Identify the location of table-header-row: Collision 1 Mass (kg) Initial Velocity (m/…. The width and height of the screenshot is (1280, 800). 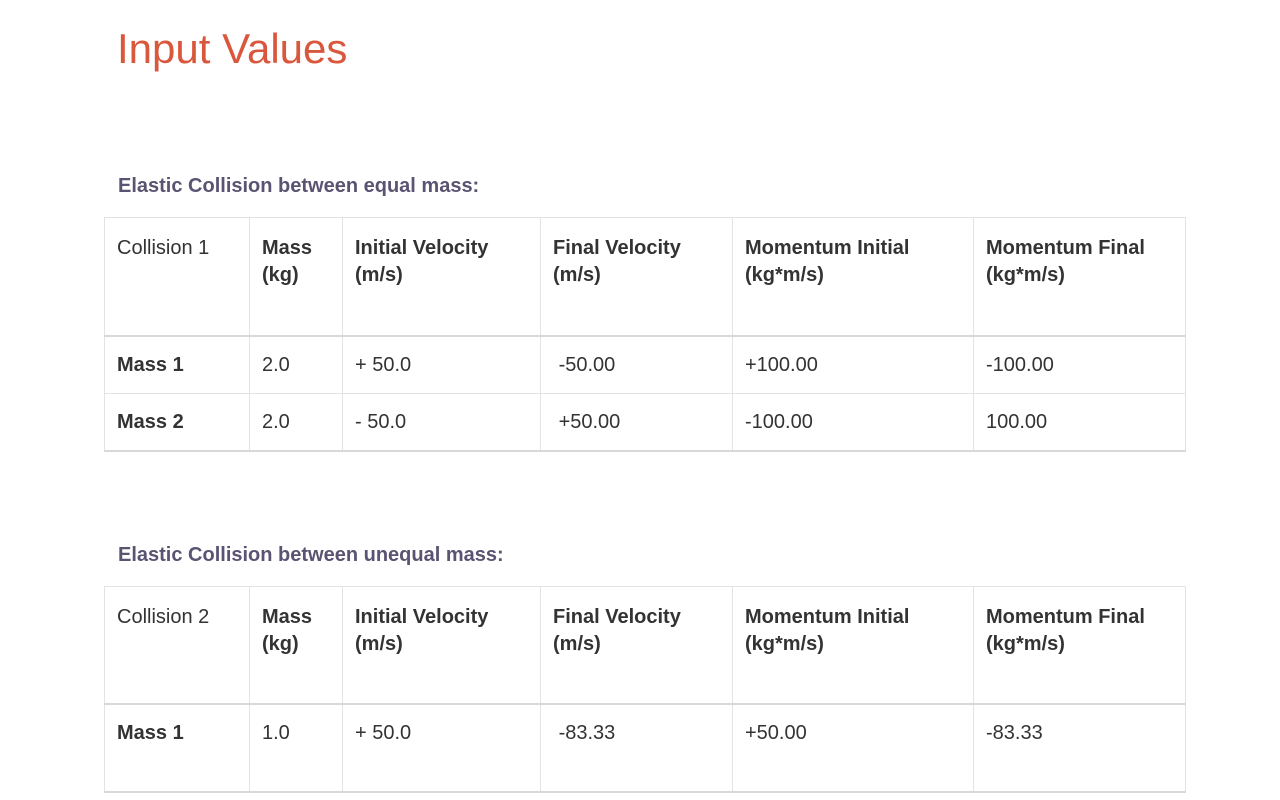
(645, 277).